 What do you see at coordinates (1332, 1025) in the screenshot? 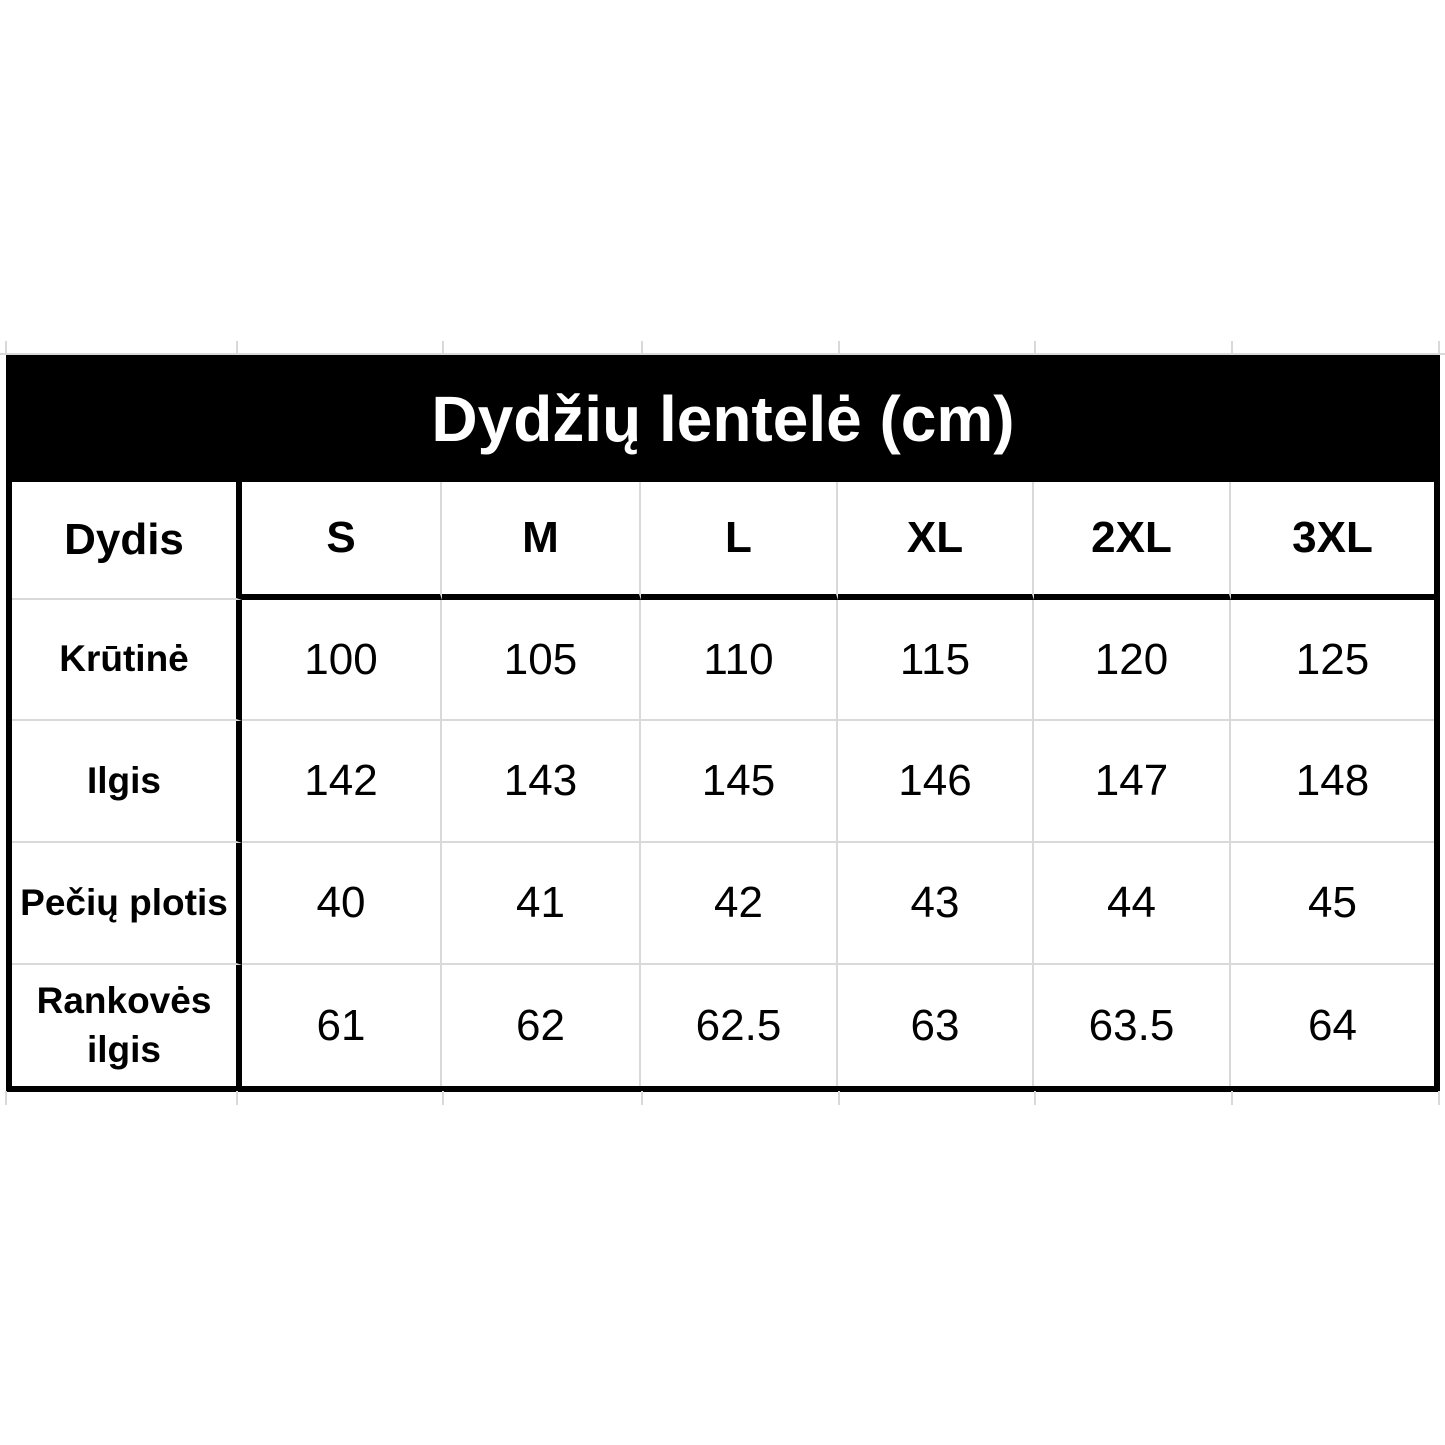
I see `table-cell: 64` at bounding box center [1332, 1025].